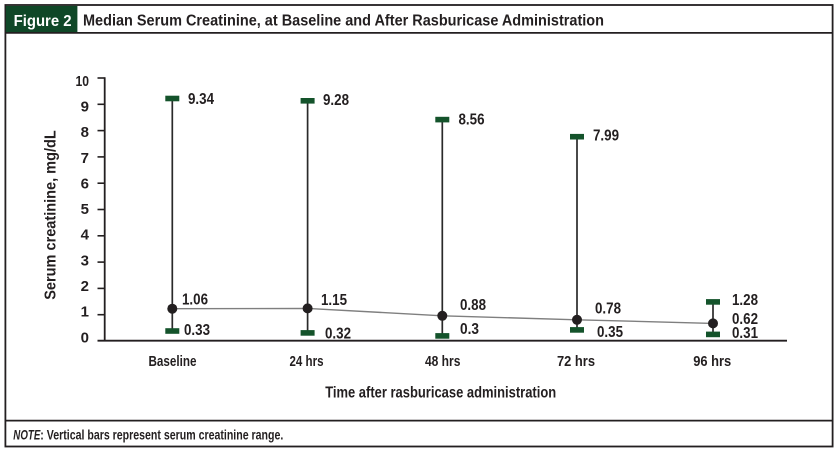  I want to click on svg-text: 7.99, so click(606, 135).